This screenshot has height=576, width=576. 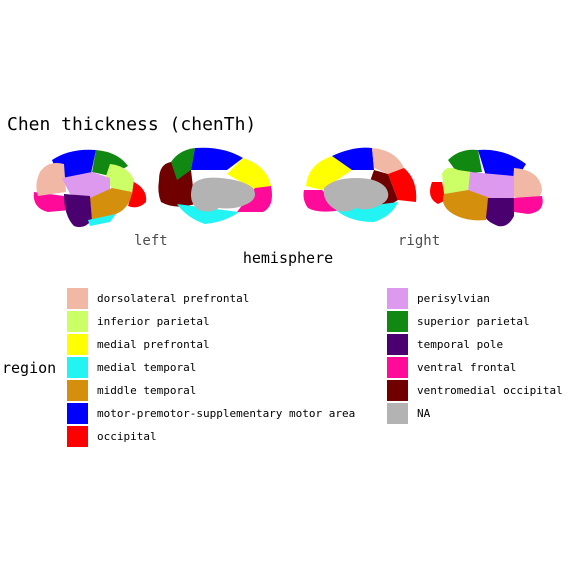 I want to click on legend-title: region, so click(x=29, y=368).